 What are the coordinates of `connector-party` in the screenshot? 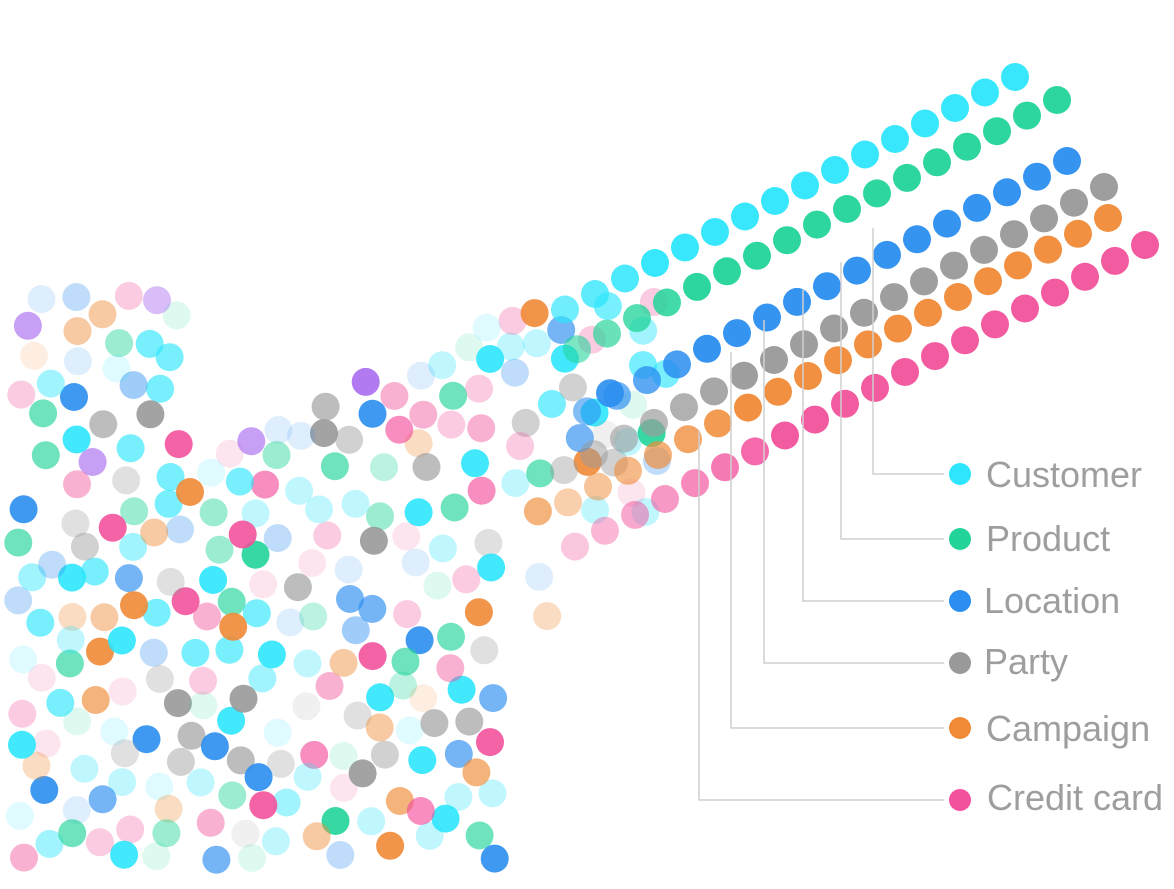 It's located at (853, 492).